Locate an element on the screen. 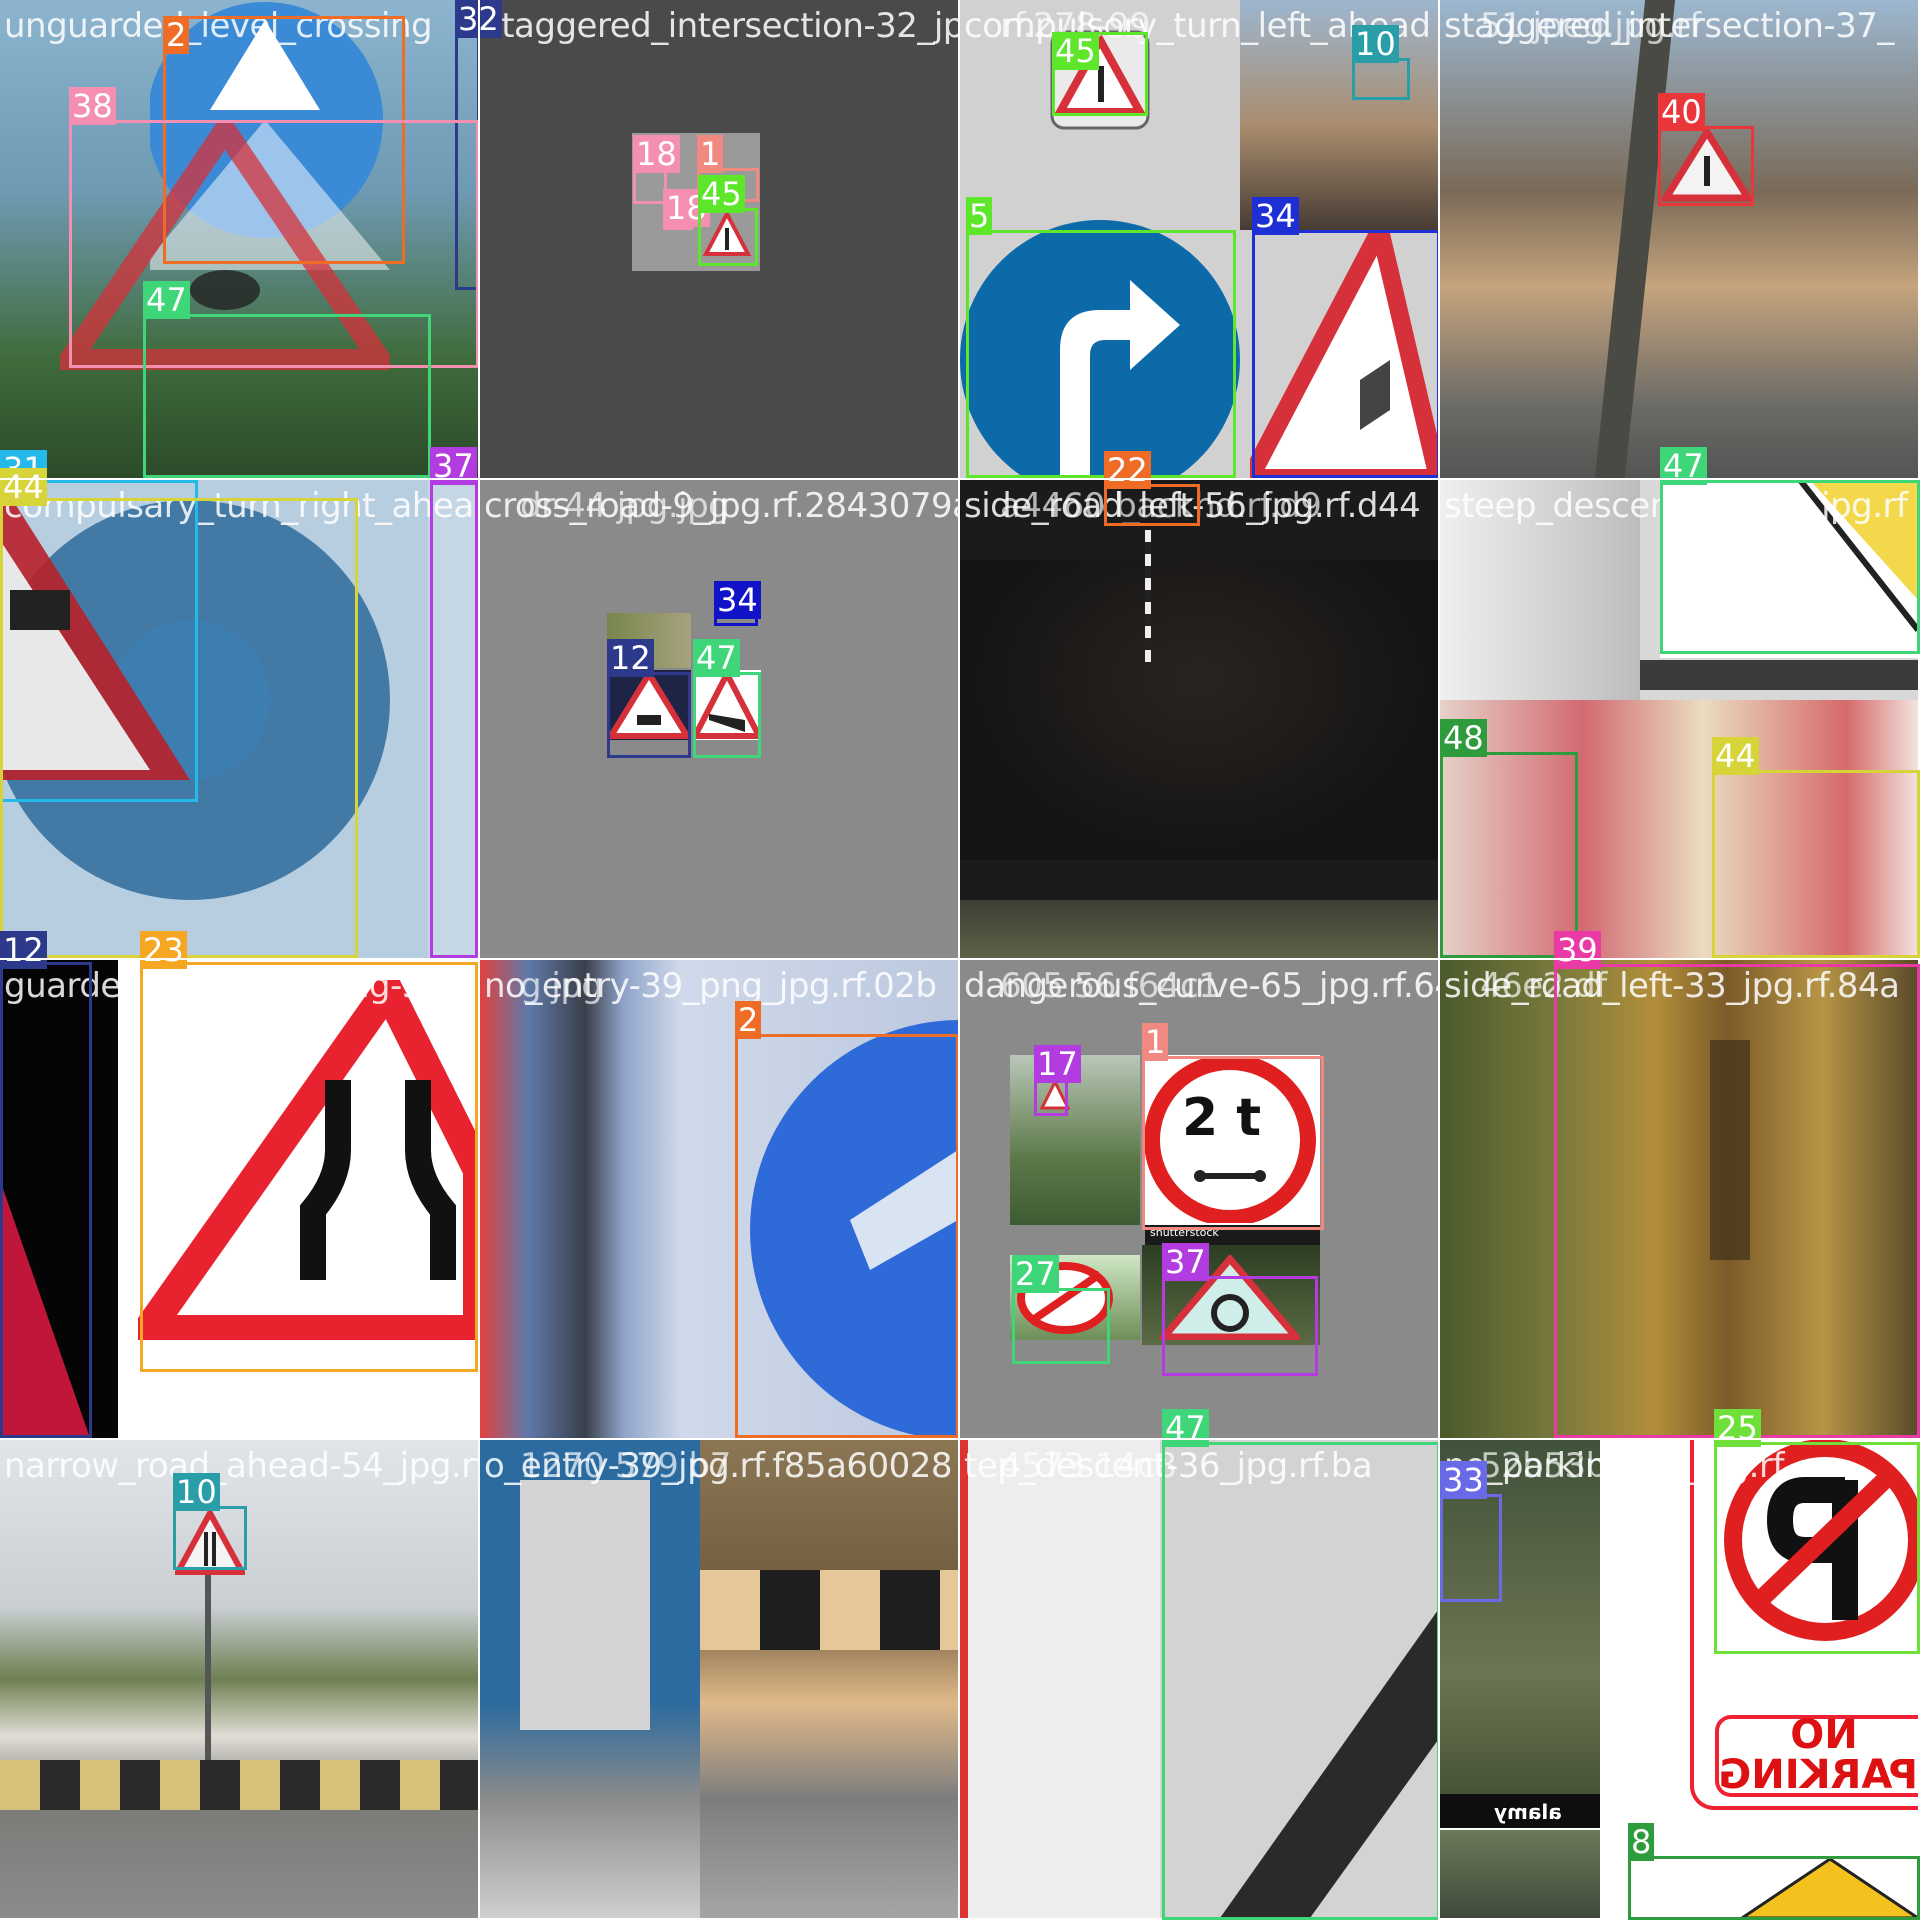 The height and width of the screenshot is (1920, 1920). box-label: 47 is located at coordinates (1185, 1428).